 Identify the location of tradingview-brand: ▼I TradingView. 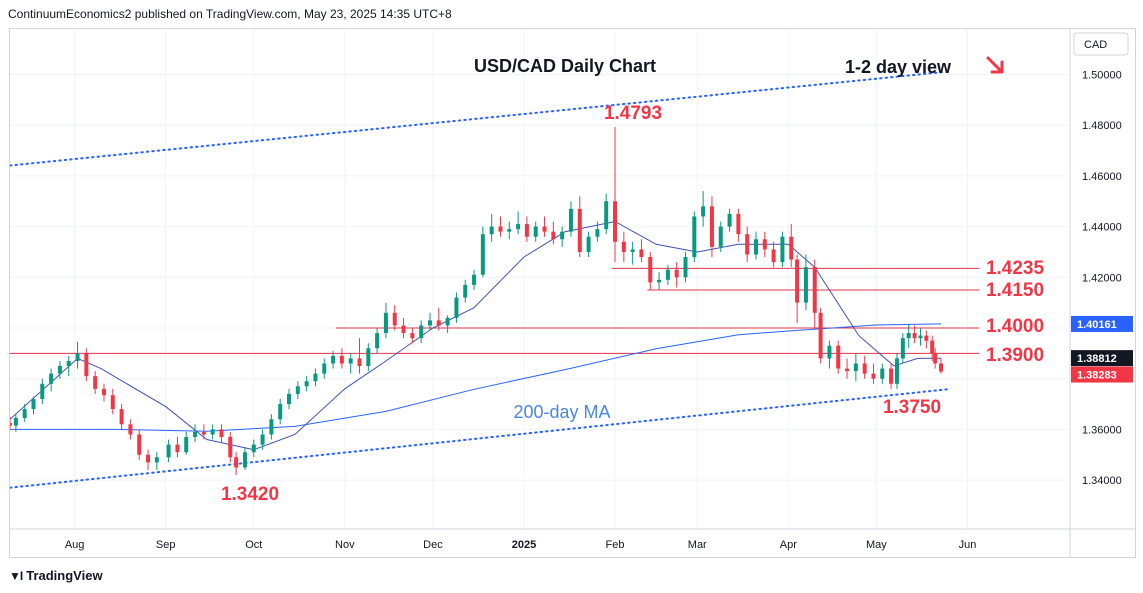
(56, 575).